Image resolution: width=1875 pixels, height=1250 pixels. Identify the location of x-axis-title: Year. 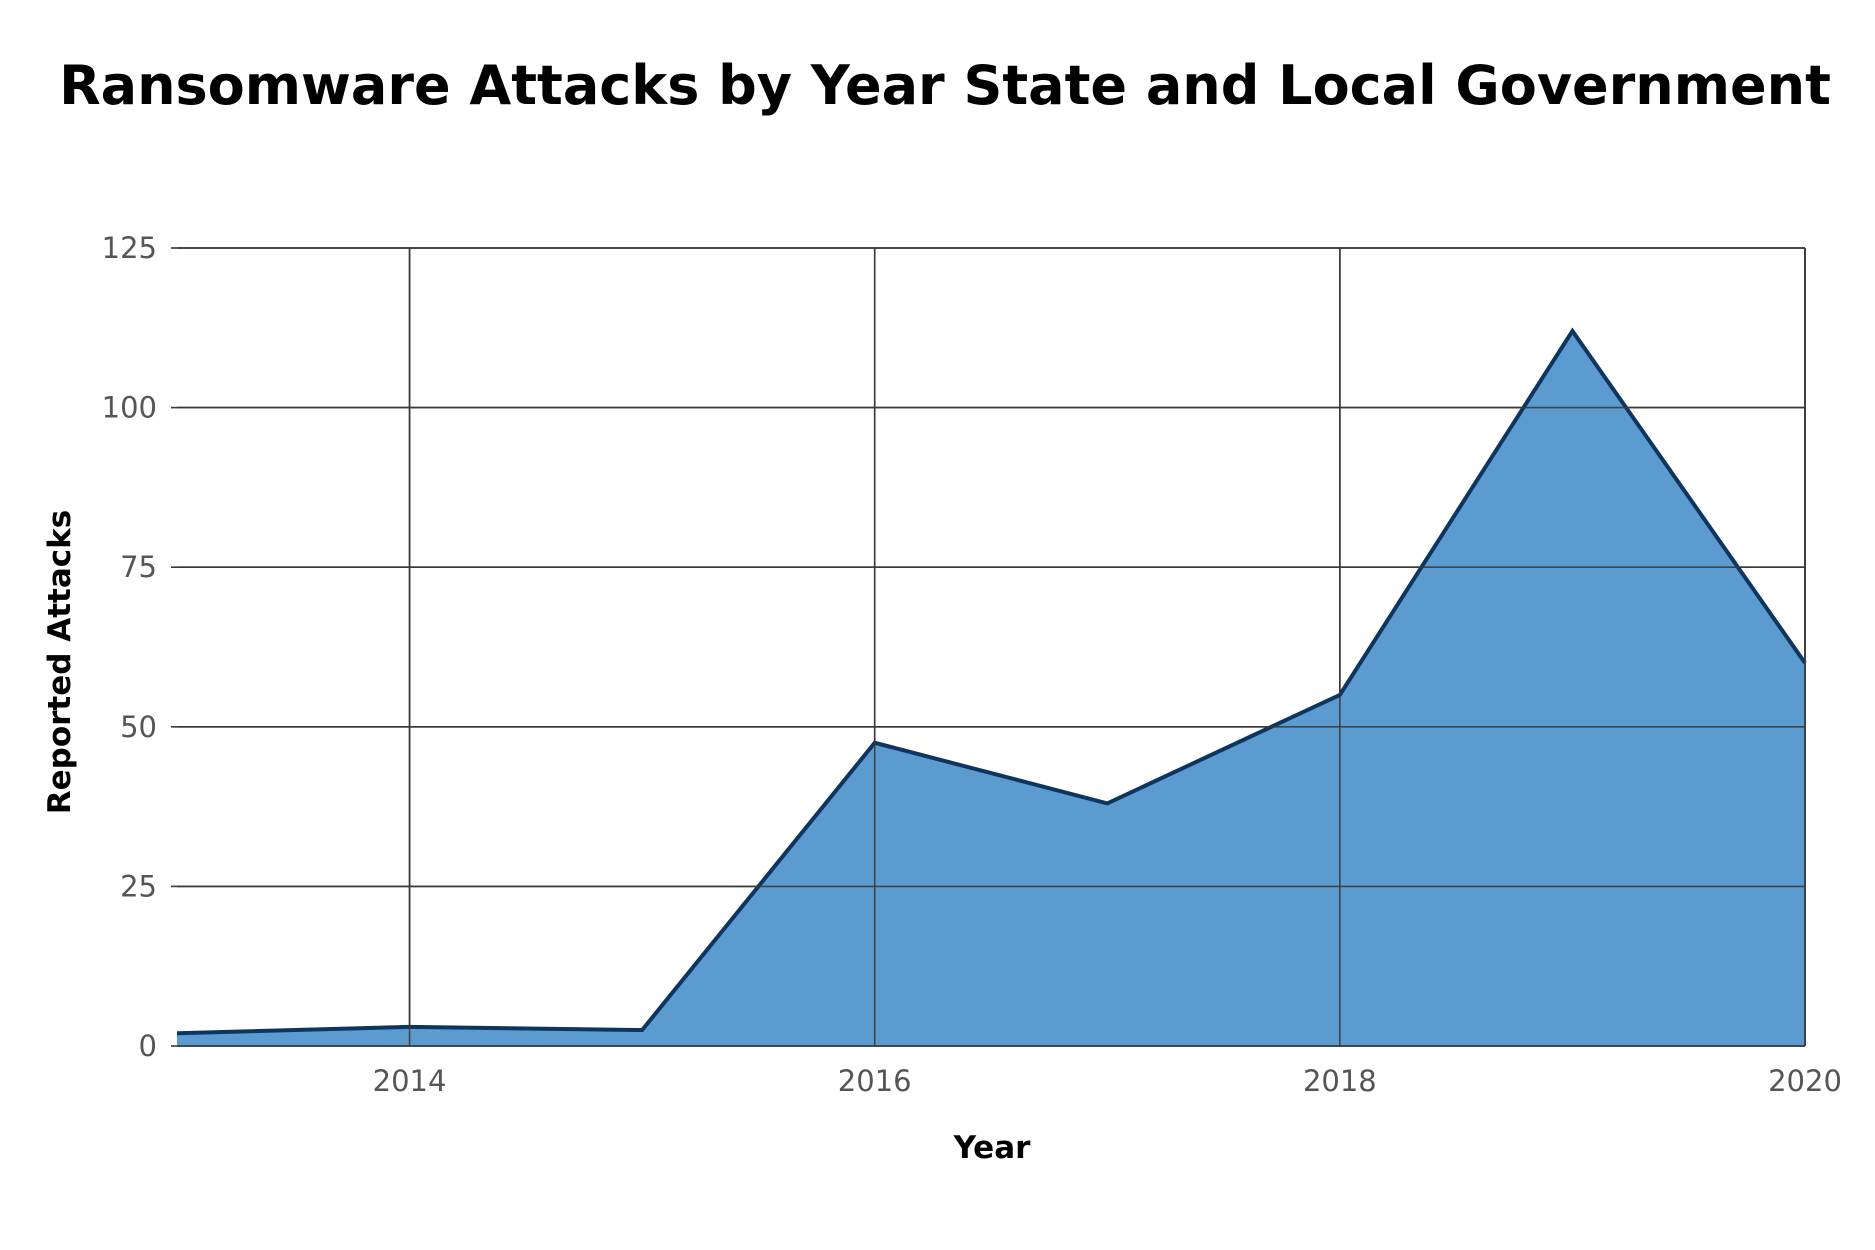
(992, 1148).